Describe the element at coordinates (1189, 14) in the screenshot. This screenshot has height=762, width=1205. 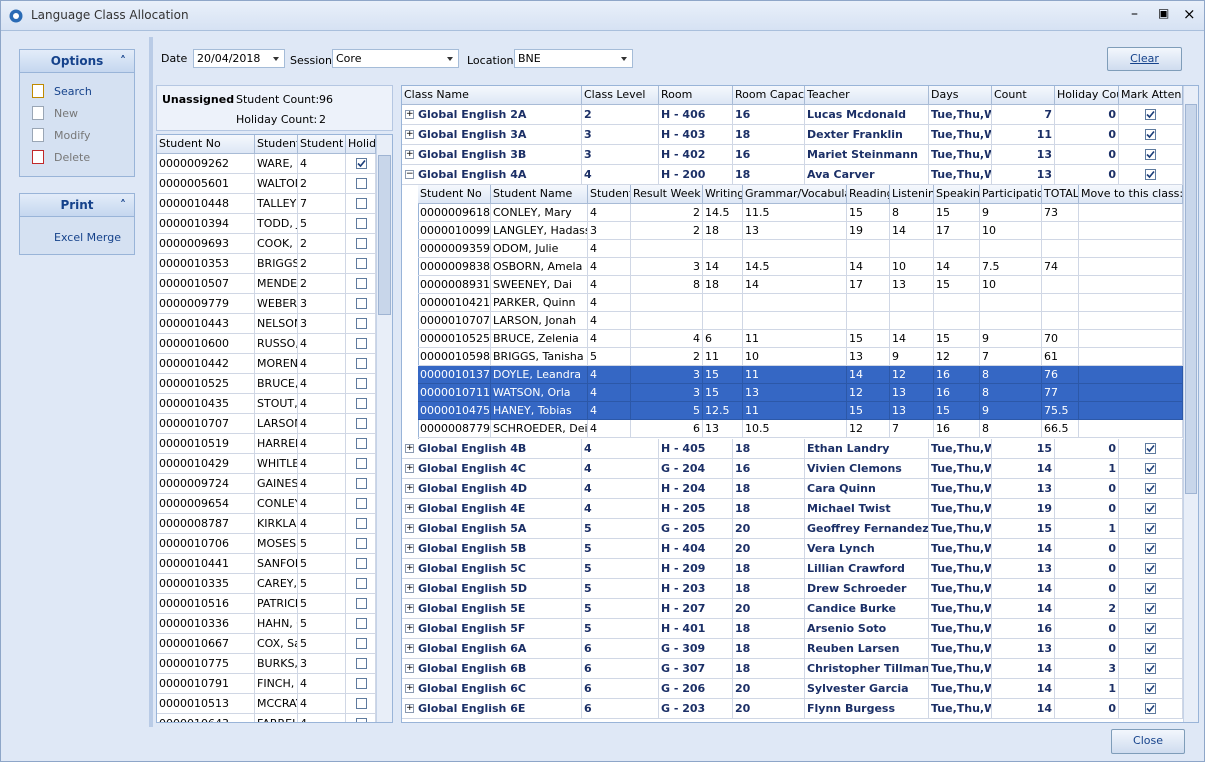
I see `close-window-button: ×` at that location.